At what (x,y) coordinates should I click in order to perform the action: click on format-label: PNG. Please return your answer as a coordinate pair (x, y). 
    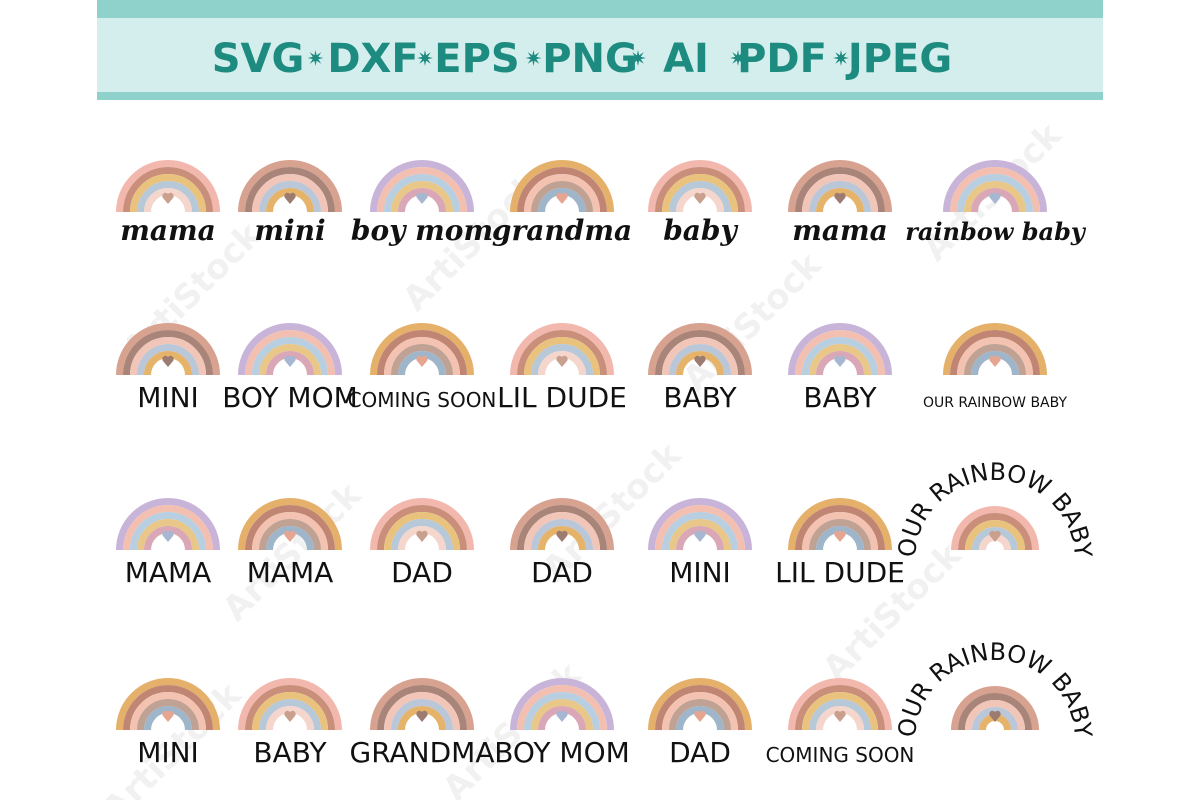
    Looking at the image, I should click on (590, 59).